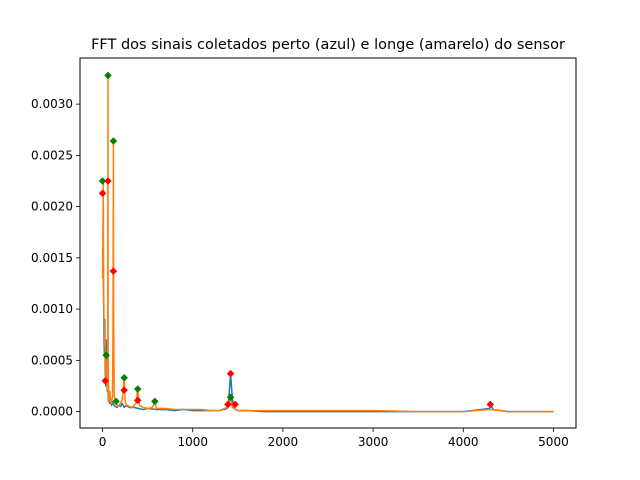 The image size is (640, 480). I want to click on x-tick-label-5: 5000, so click(553, 442).